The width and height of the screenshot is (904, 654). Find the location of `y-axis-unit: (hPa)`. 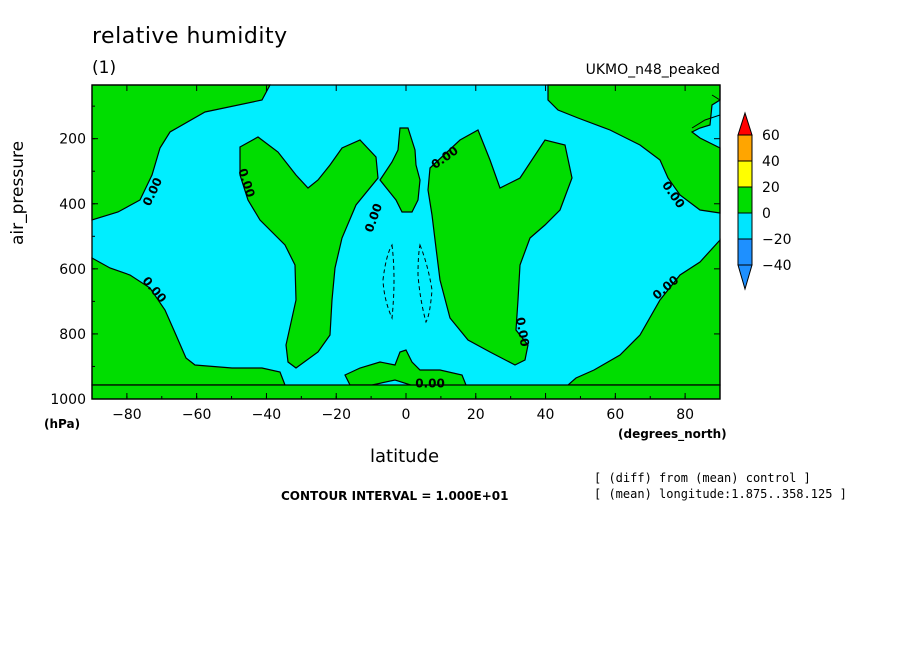

y-axis-unit: (hPa) is located at coordinates (62, 424).